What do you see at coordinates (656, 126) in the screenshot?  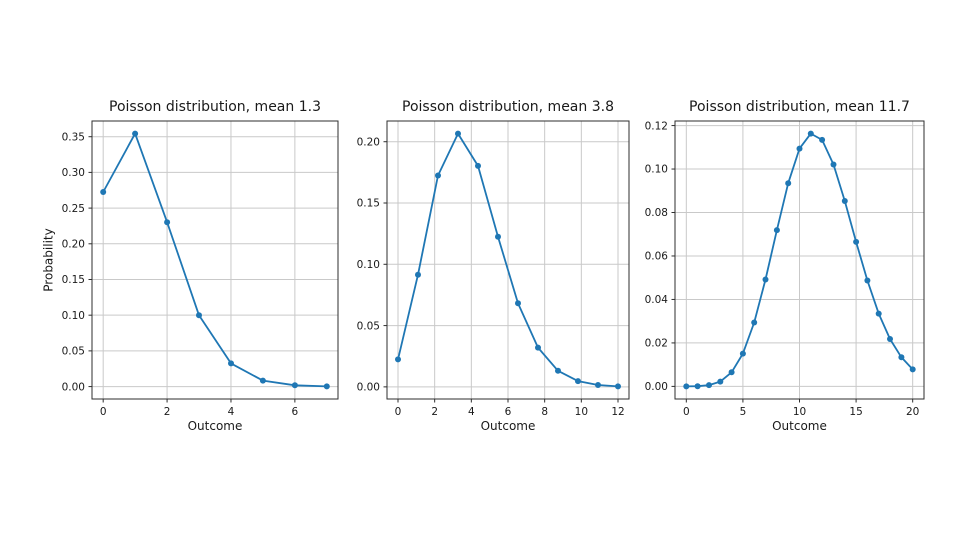 I see `y-tick-label: 0.12` at bounding box center [656, 126].